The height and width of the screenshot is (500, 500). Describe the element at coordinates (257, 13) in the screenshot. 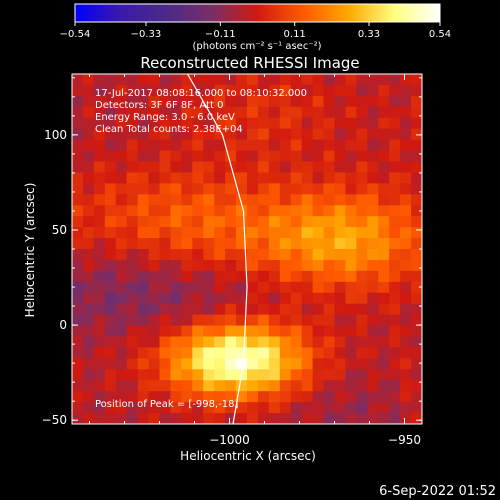

I see `colorbar-gradient` at that location.